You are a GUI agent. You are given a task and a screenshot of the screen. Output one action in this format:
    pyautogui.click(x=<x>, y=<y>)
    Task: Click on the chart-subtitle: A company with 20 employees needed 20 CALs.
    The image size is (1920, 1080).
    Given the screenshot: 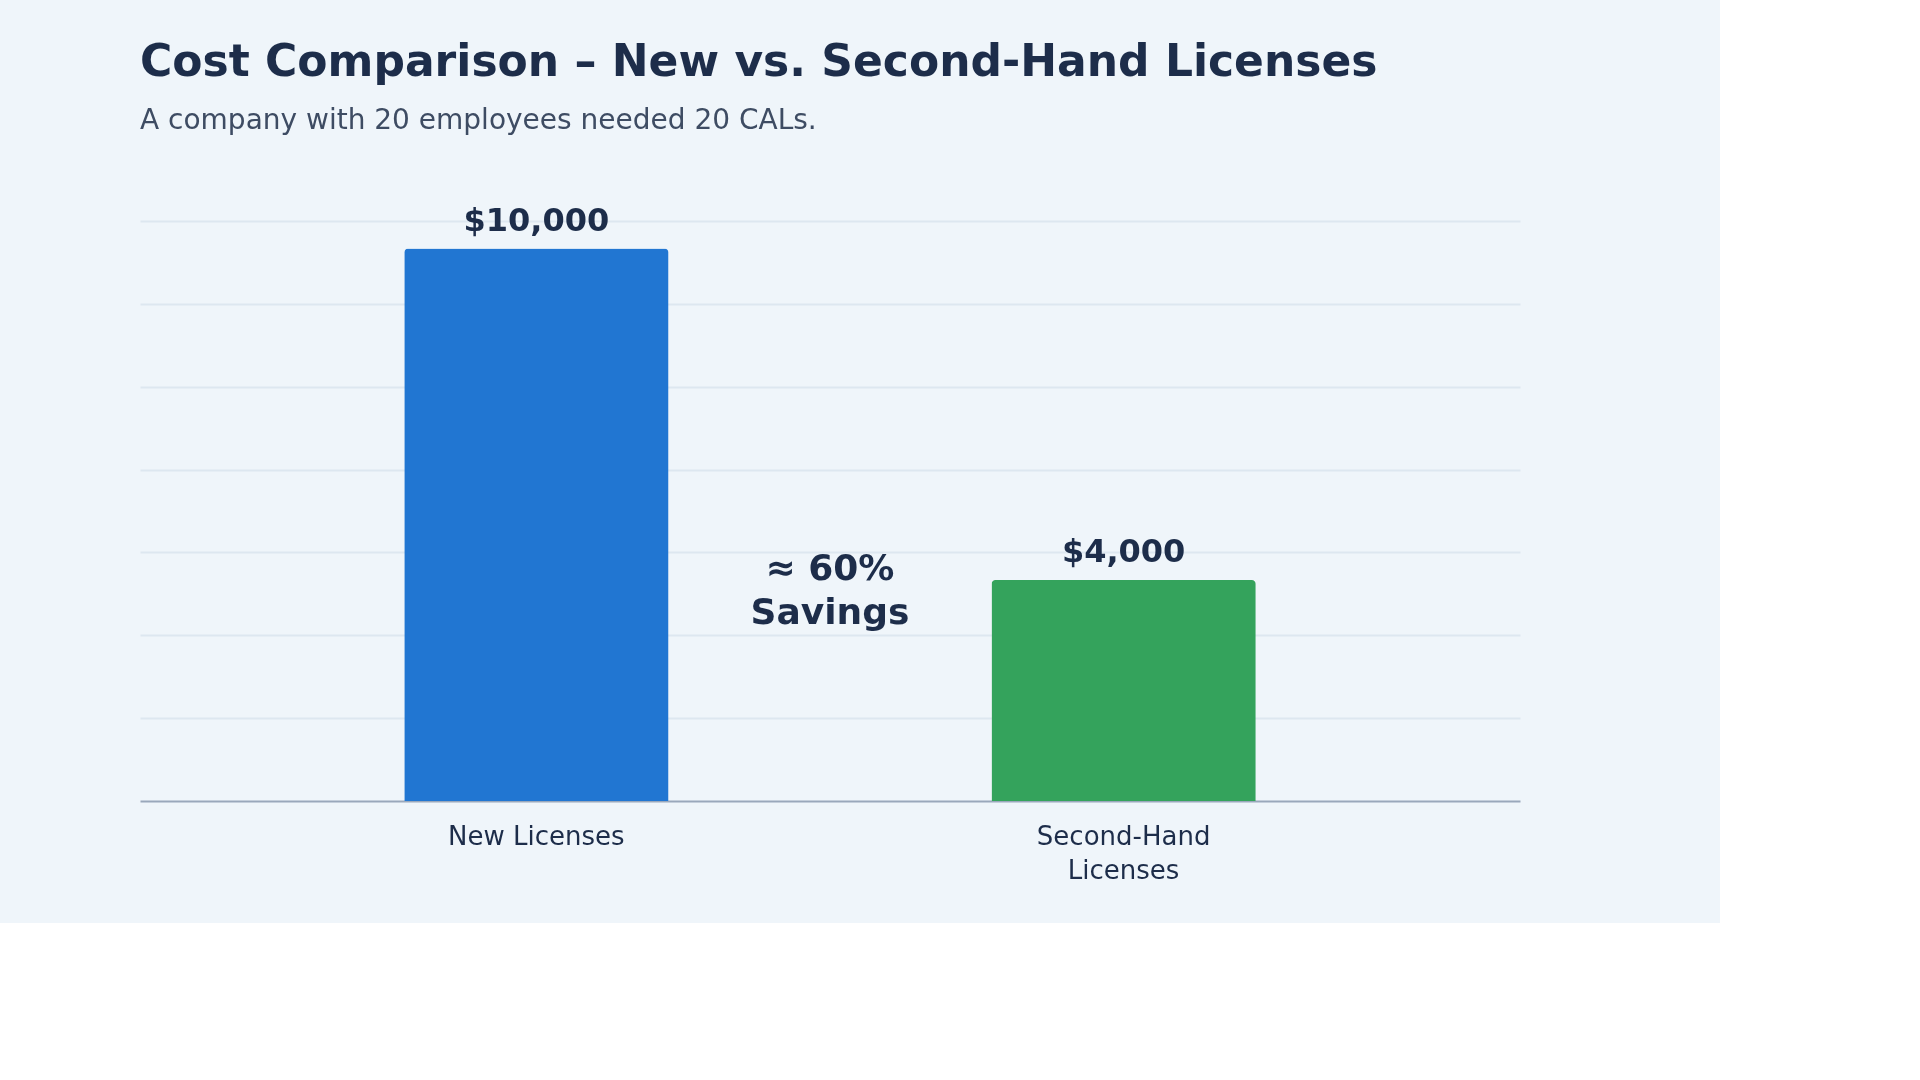 What is the action you would take?
    pyautogui.click(x=478, y=119)
    